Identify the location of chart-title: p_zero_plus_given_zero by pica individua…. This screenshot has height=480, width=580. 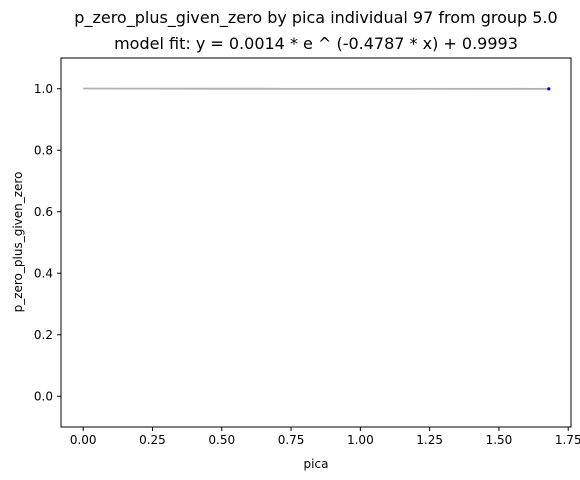
(315, 18).